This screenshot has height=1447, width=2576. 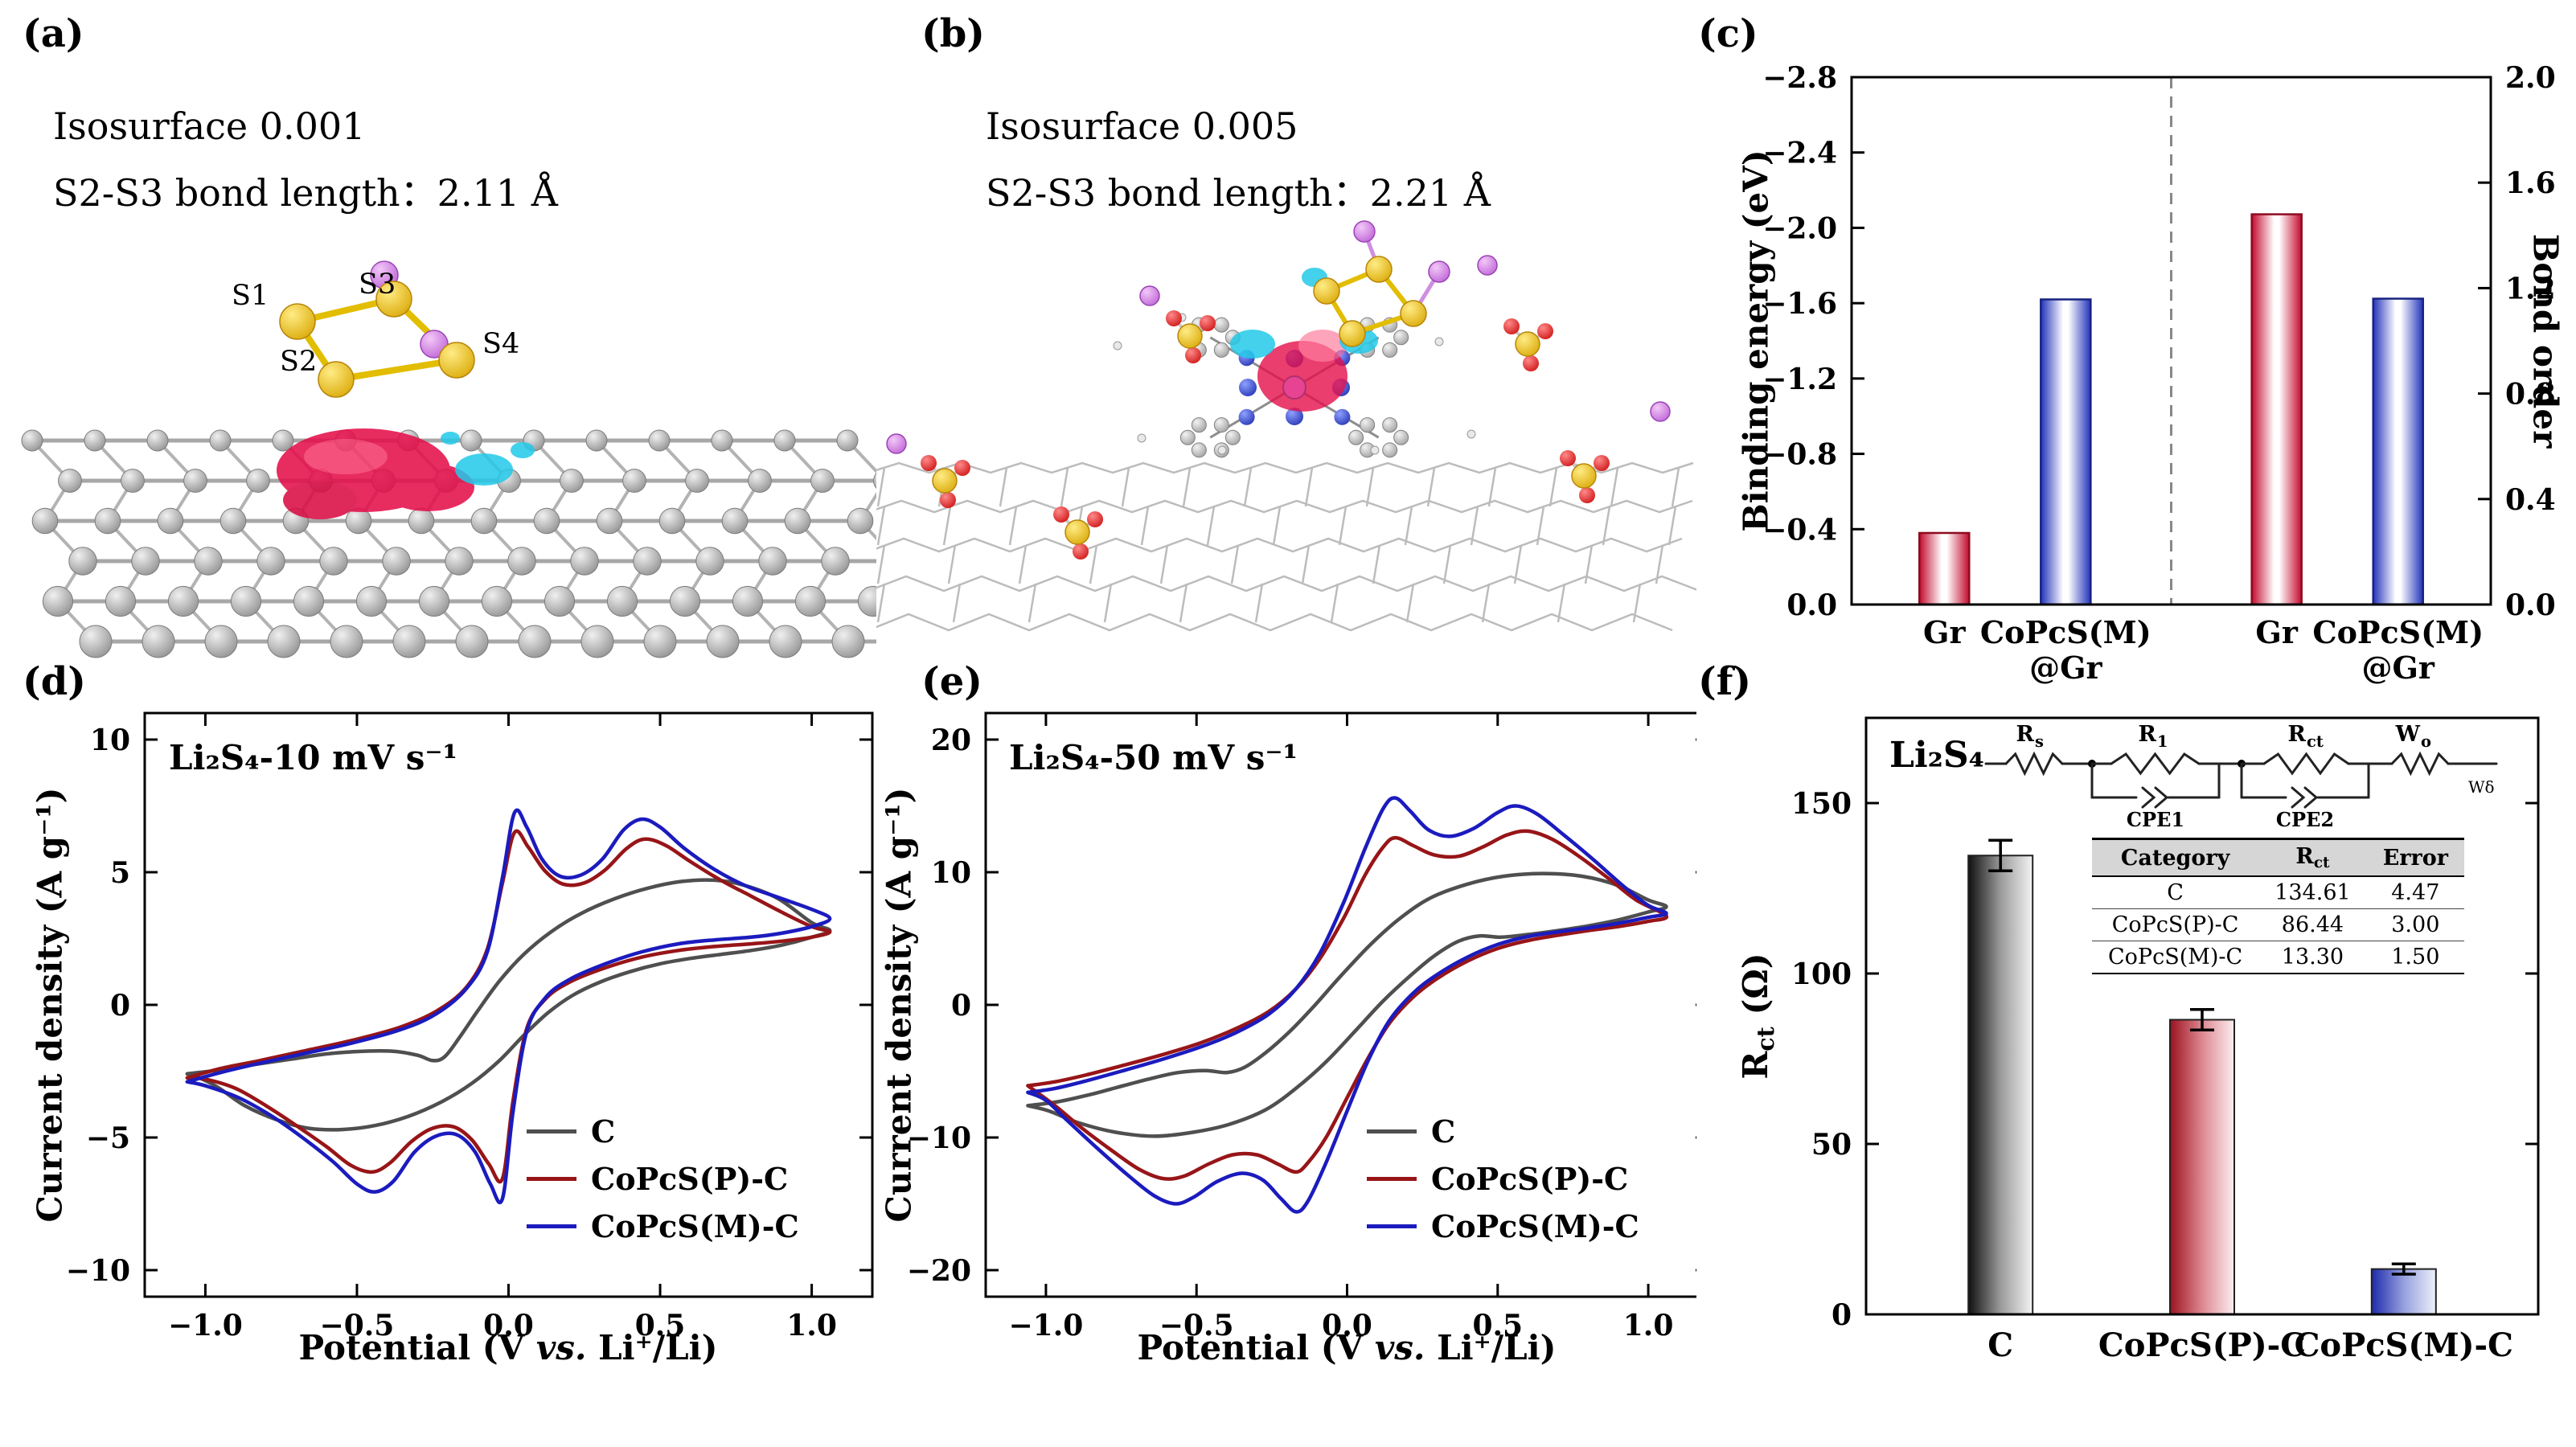 What do you see at coordinates (2312, 925) in the screenshot?
I see `table-cell: 86.44` at bounding box center [2312, 925].